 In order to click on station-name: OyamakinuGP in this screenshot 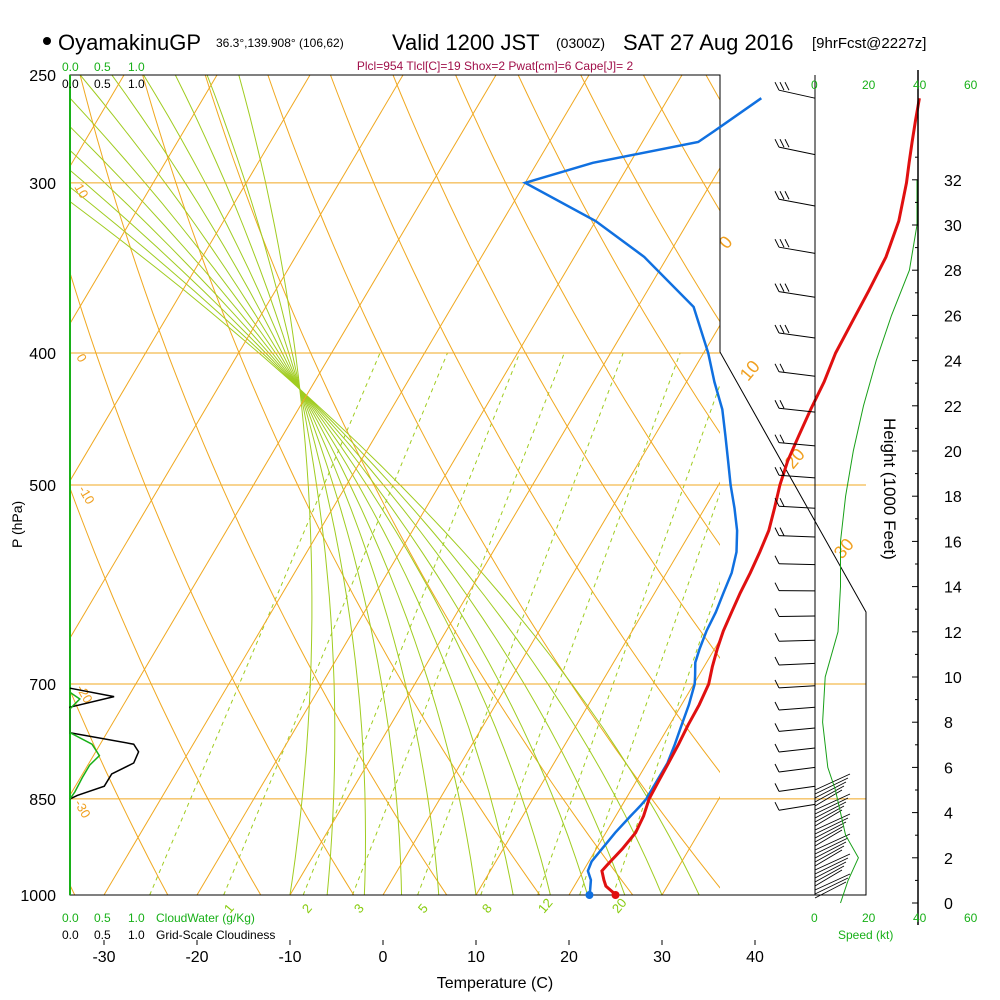, I will do `click(129, 42)`.